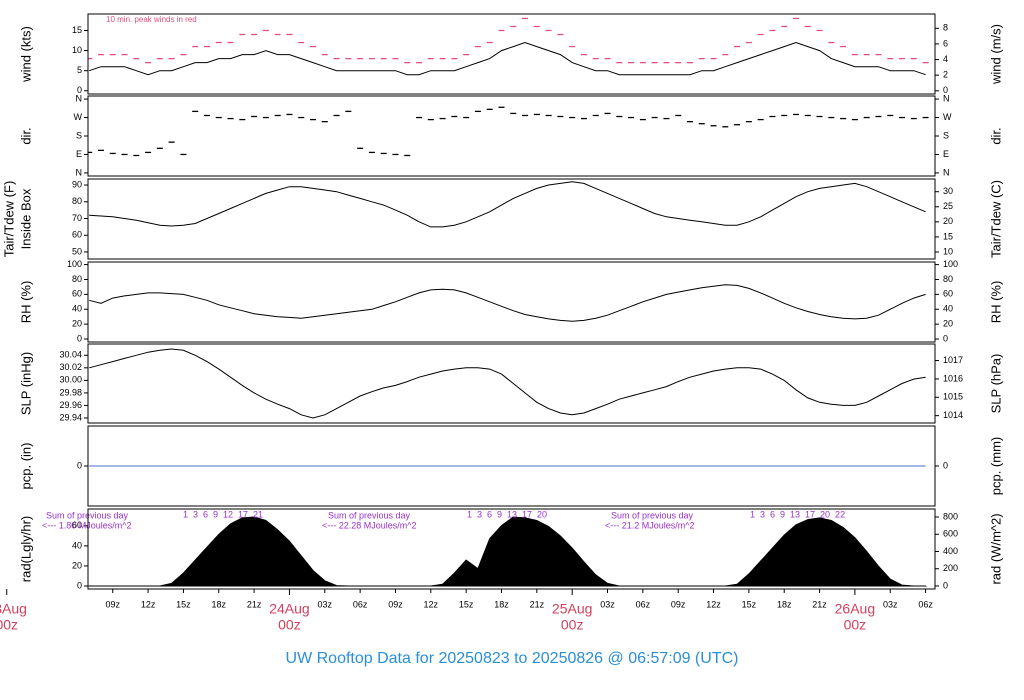 The image size is (1024, 700). Describe the element at coordinates (947, 117) in the screenshot. I see `y2-tick-label: W` at that location.